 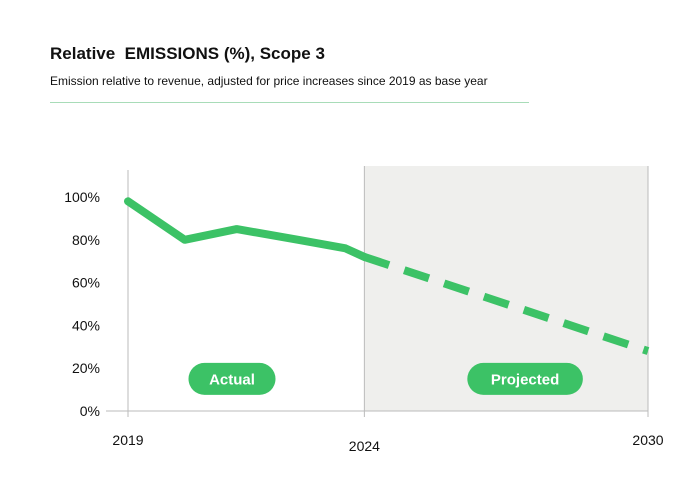 I want to click on header-divider, so click(x=289, y=102).